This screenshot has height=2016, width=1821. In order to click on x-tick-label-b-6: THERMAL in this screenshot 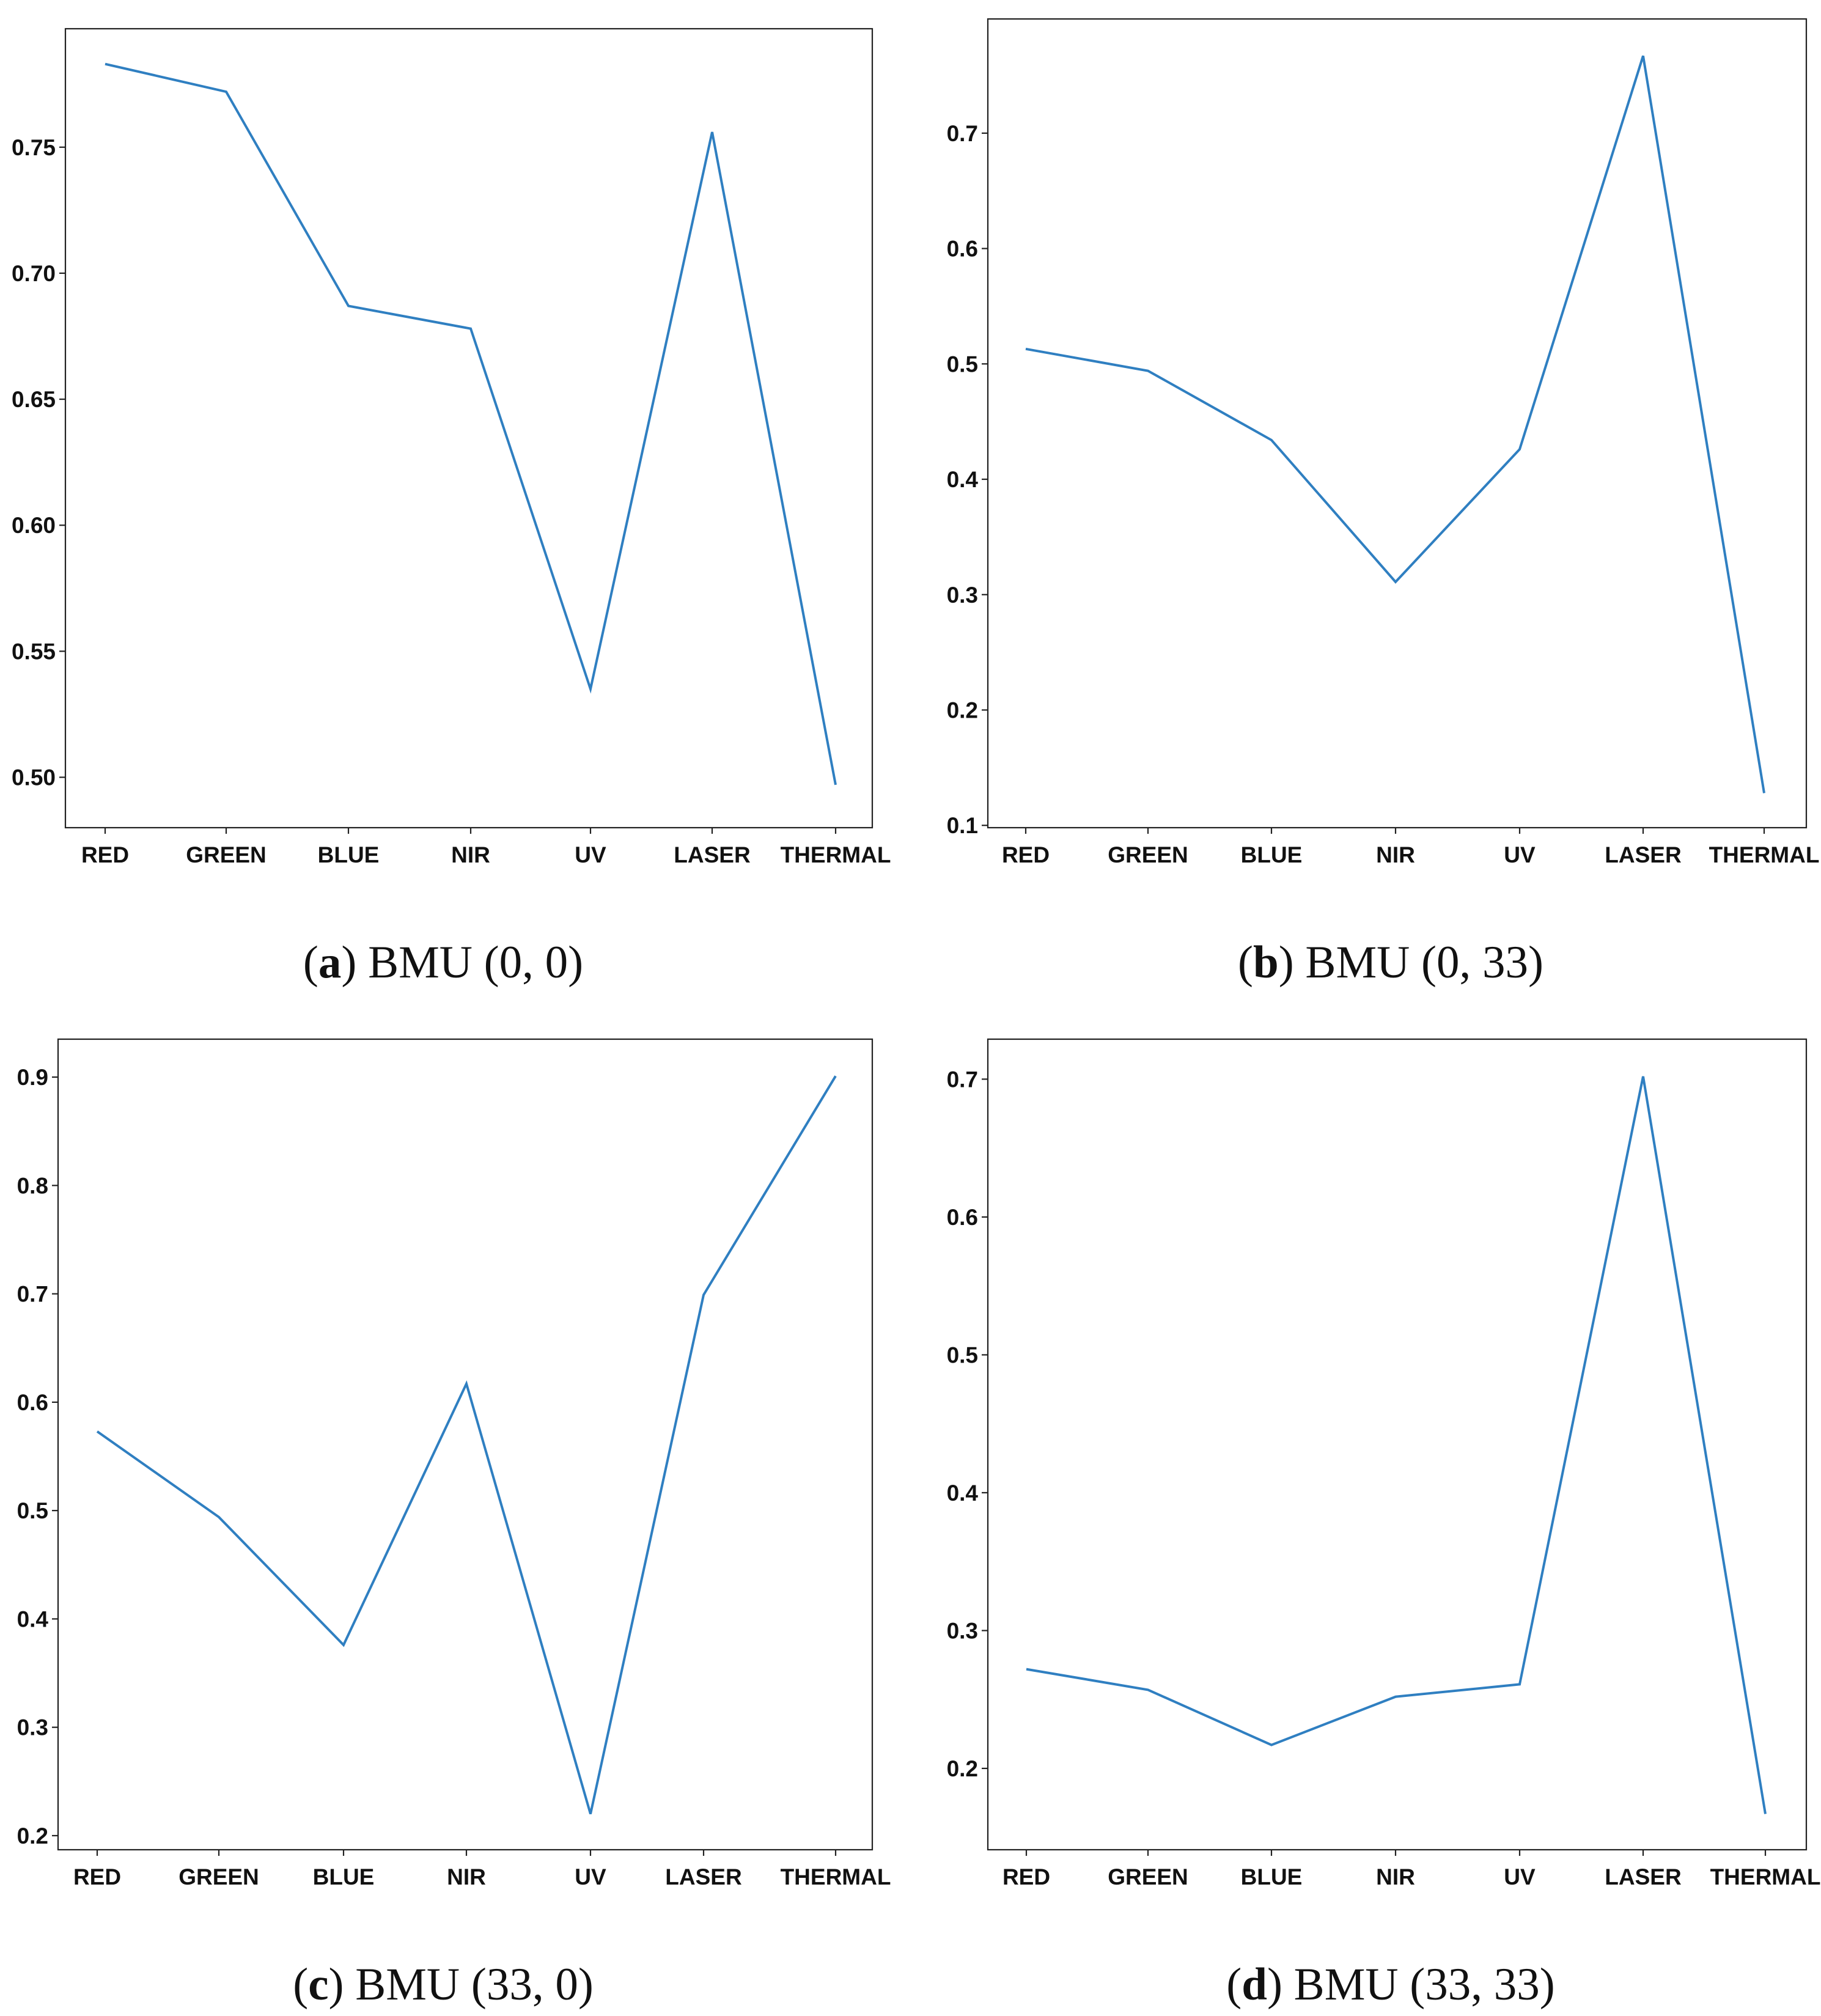, I will do `click(1765, 855)`.